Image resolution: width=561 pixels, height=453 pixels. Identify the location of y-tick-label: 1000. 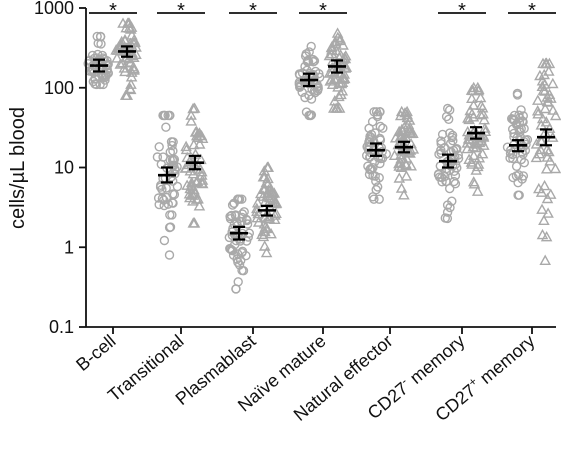
(54, 9).